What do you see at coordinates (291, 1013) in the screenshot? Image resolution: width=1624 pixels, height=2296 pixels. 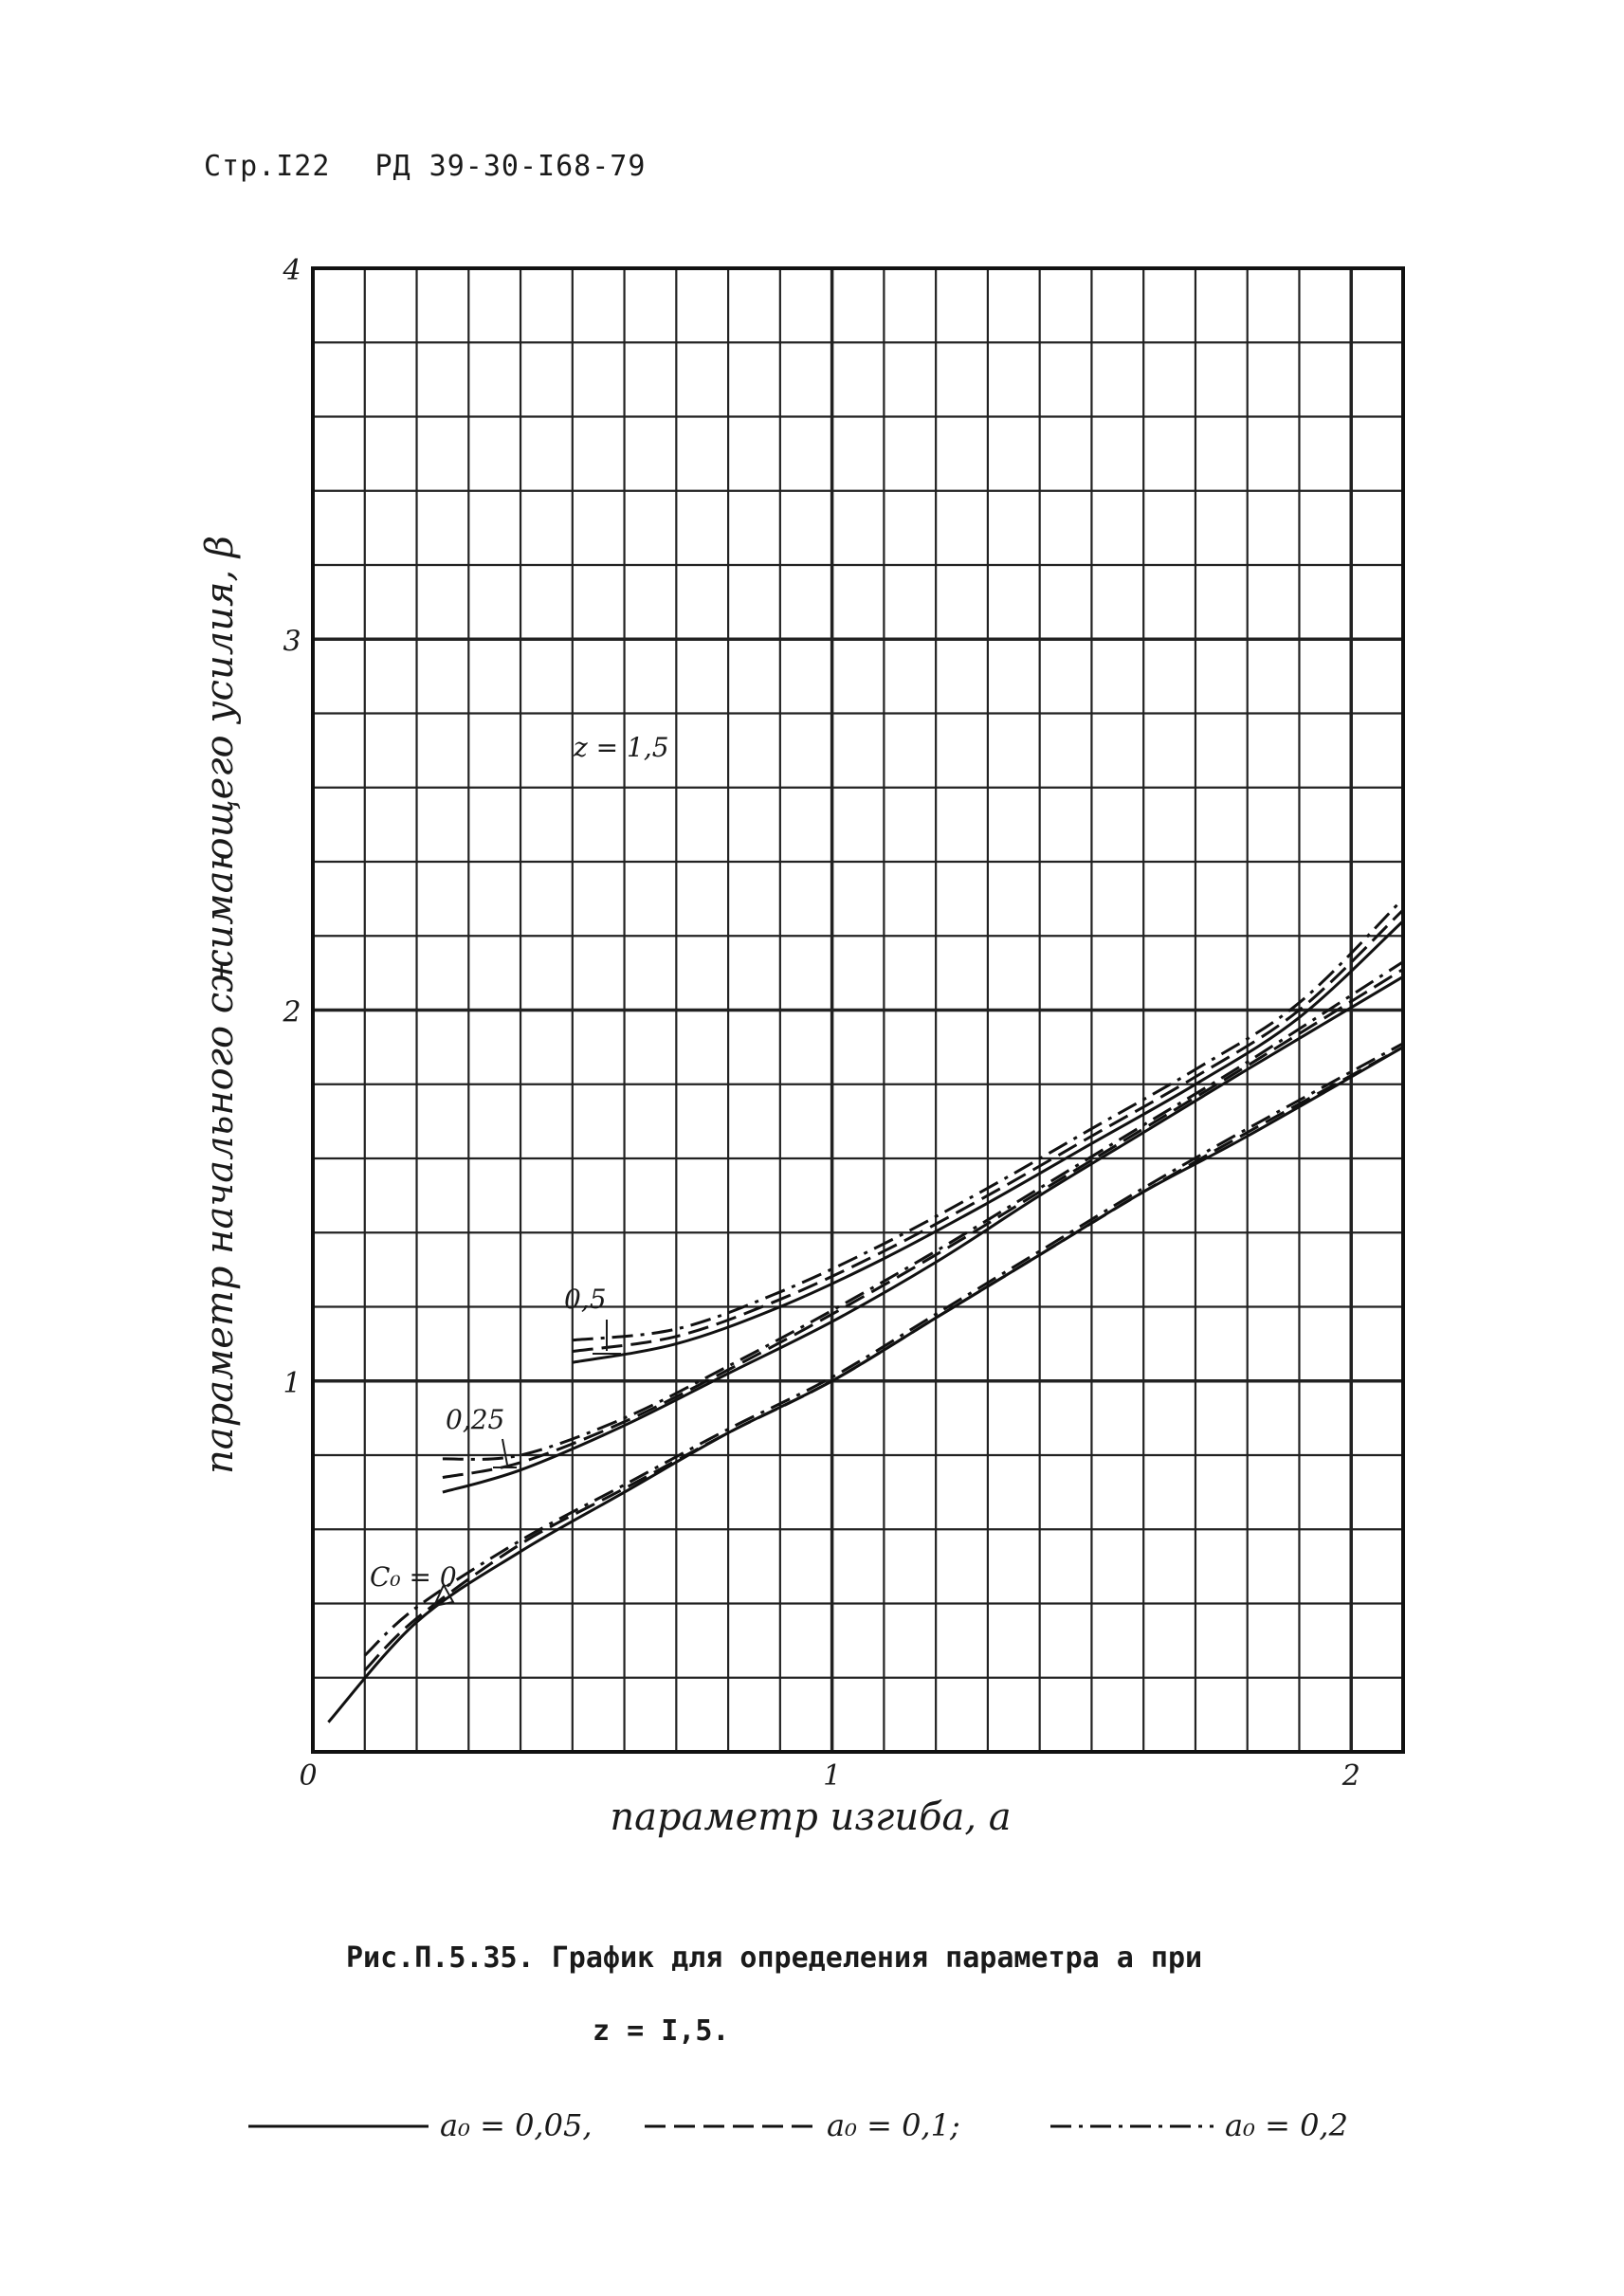 I see `y-tick-label: 2` at bounding box center [291, 1013].